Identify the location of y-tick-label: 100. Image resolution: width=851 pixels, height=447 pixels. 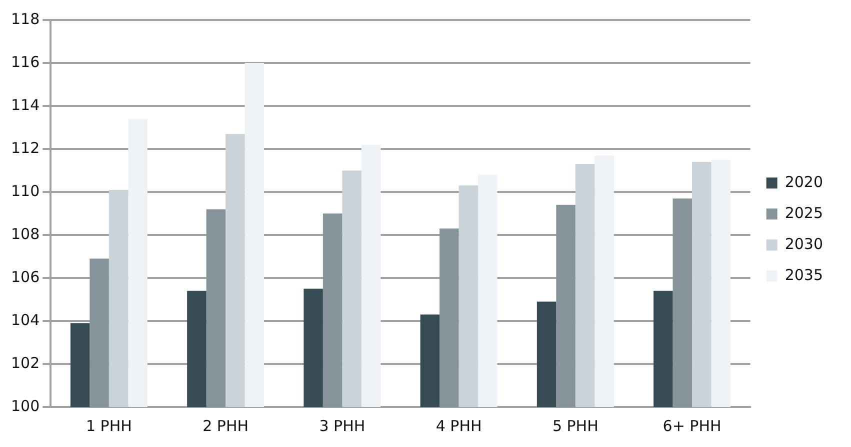
(25, 405).